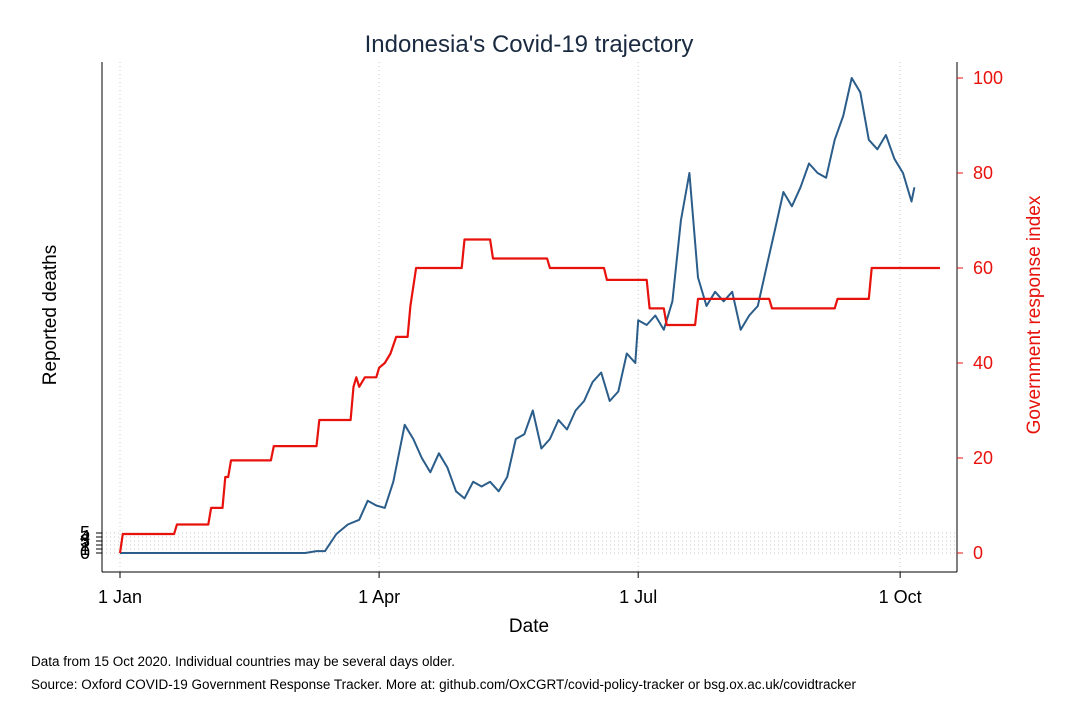 This screenshot has height=722, width=1083. I want to click on y-right-tick-label: 80, so click(983, 173).